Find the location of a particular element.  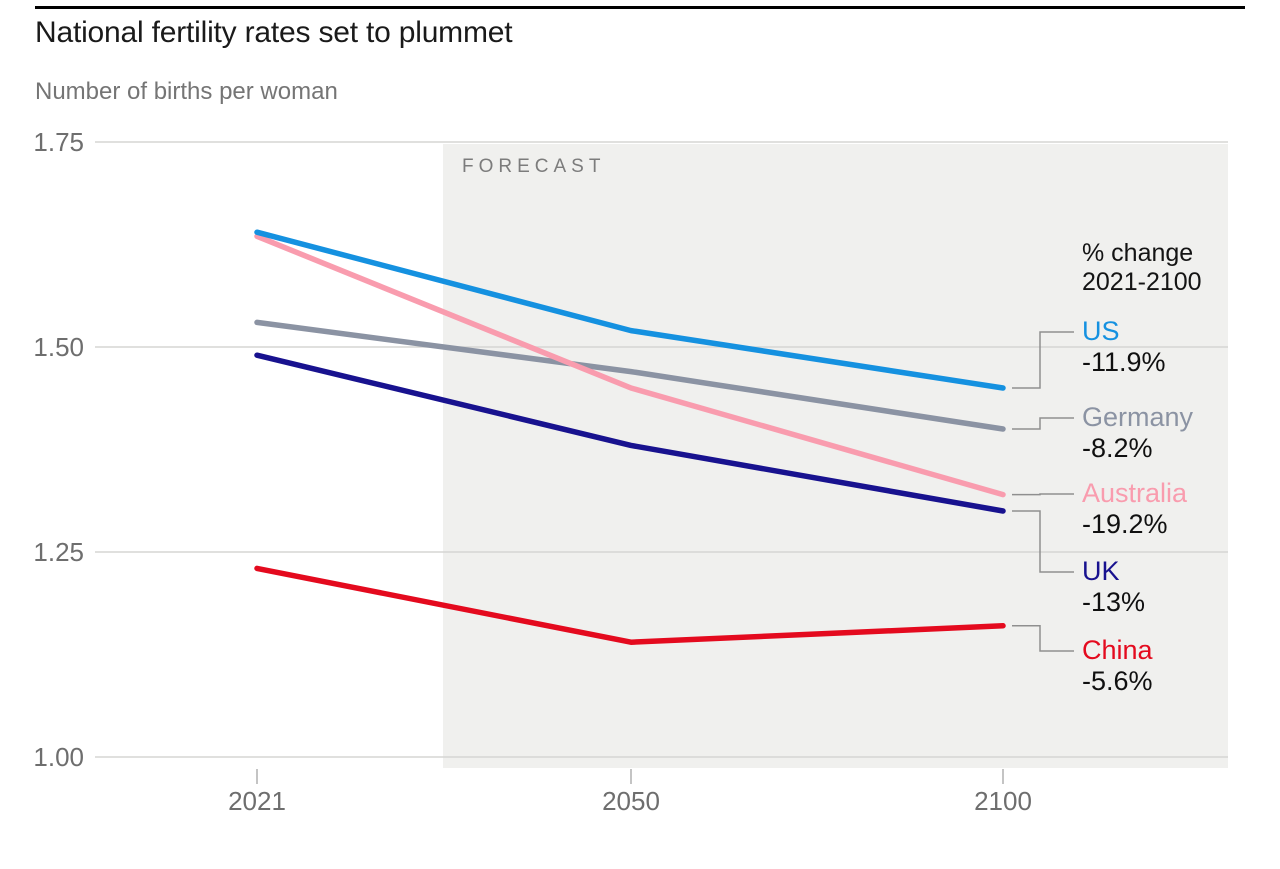

y-tick-label-1.50: 1.50 is located at coordinates (58, 347).